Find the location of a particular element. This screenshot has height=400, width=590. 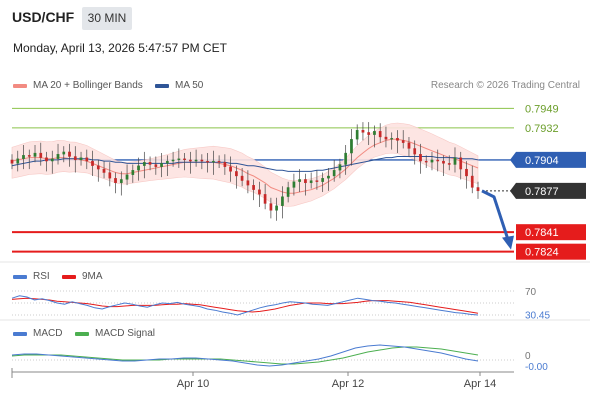

legend-rsi-ma-label: 9MA is located at coordinates (92, 276).